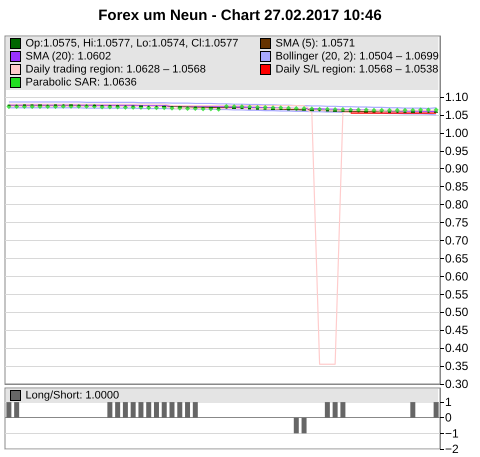  Describe the element at coordinates (73, 396) in the screenshot. I see `legend-label: Long/Short: 1.0000` at that location.